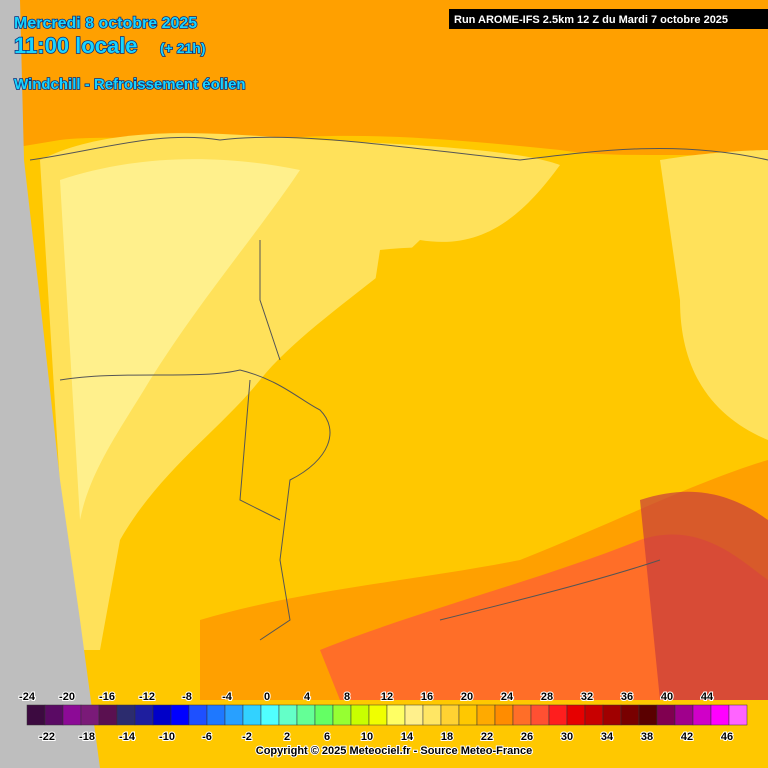  Describe the element at coordinates (183, 48) in the screenshot. I see `lead: (+ 21h)` at that location.